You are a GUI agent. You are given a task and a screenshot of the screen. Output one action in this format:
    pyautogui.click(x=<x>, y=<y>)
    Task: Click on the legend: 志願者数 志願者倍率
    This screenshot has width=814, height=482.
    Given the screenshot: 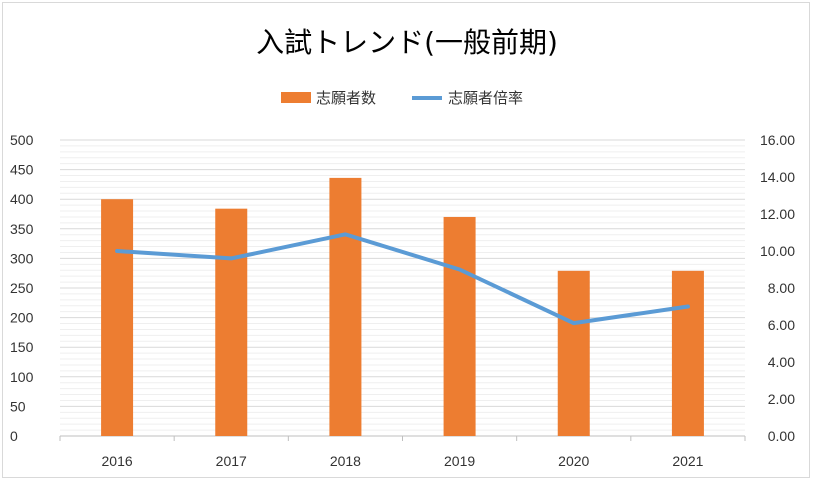 What is the action you would take?
    pyautogui.click(x=402, y=98)
    